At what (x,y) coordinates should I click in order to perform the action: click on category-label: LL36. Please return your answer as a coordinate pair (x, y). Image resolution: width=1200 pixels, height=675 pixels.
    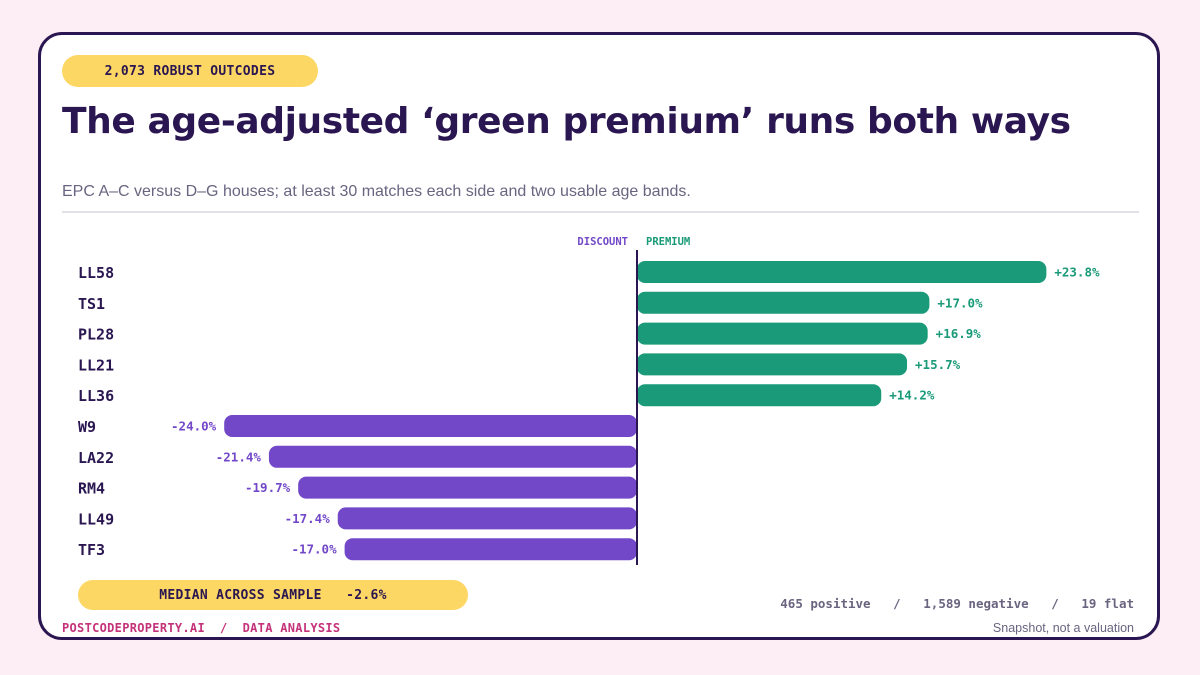
    Looking at the image, I should click on (96, 396).